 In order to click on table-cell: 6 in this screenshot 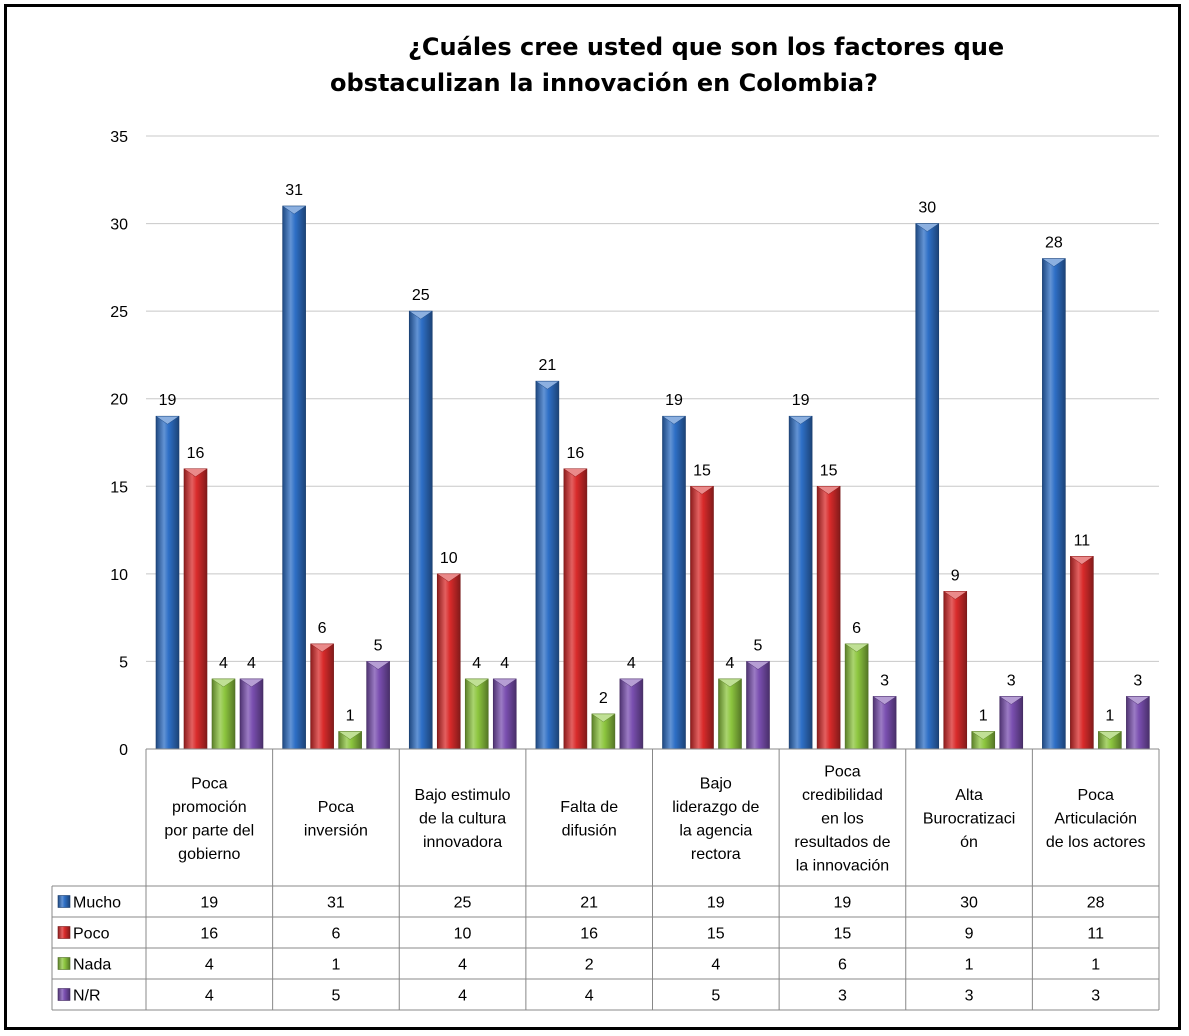, I will do `click(335, 934)`.